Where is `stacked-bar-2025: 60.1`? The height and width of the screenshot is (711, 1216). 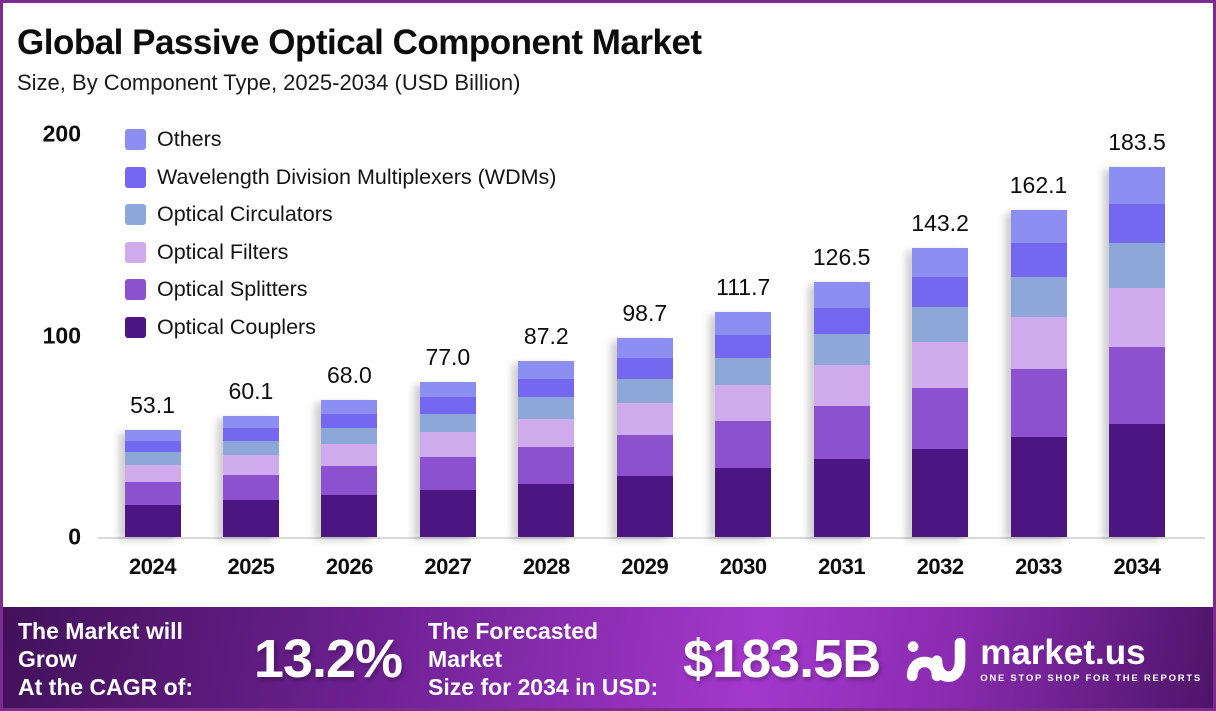
stacked-bar-2025: 60.1 is located at coordinates (250, 457).